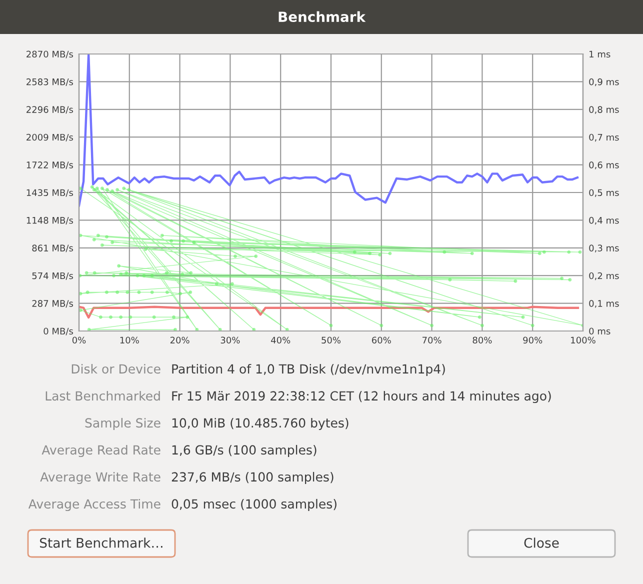  I want to click on y2-tick-label: 0,8 ms, so click(604, 110).